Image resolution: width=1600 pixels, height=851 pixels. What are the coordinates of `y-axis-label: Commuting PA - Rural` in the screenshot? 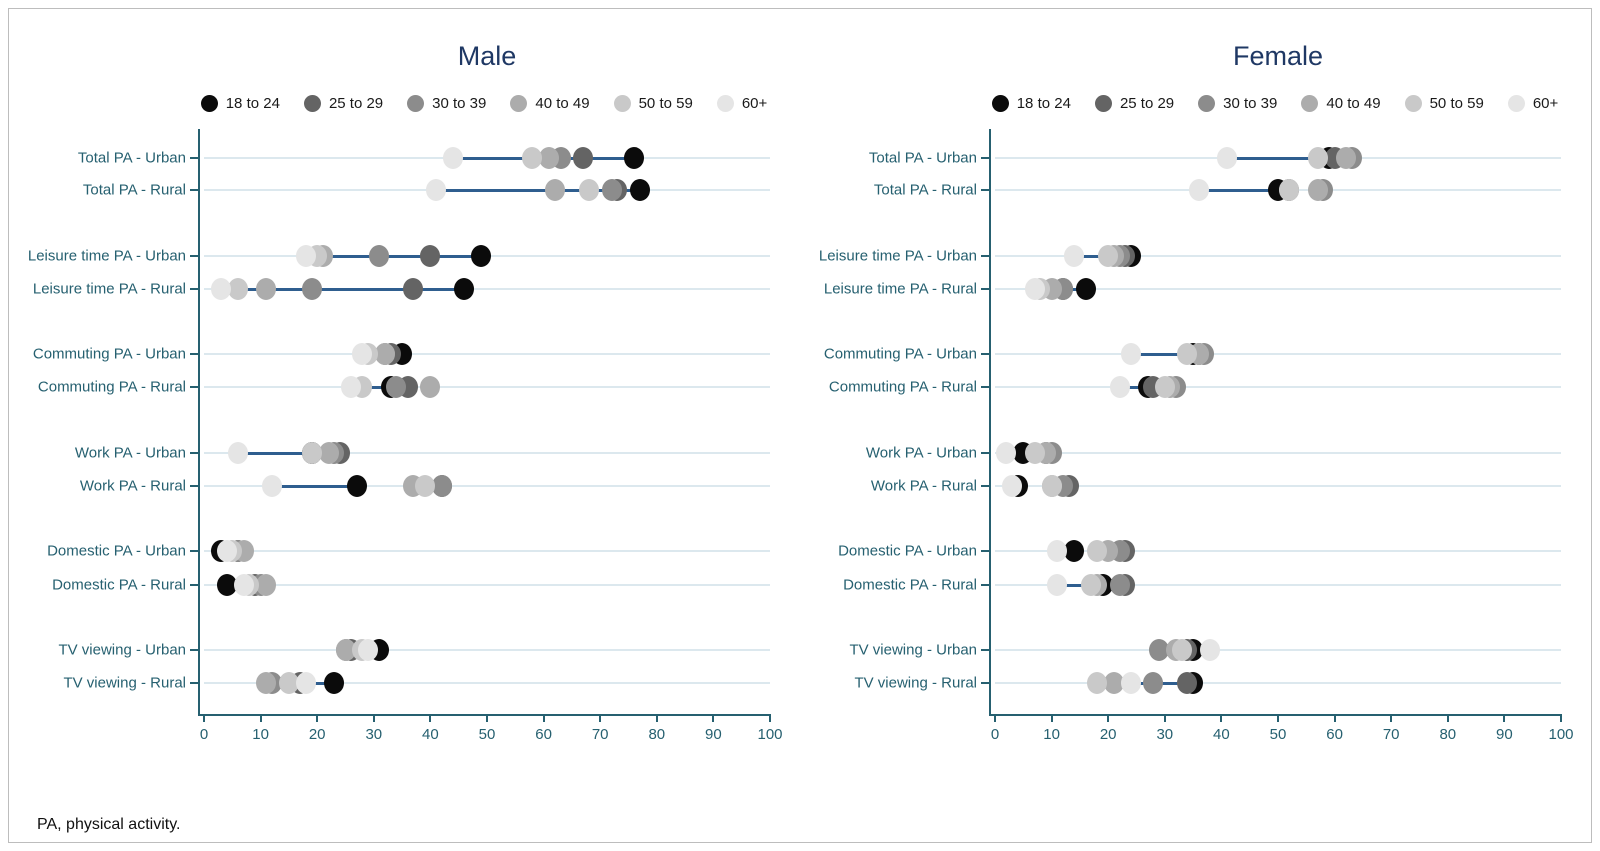 It's located at (902, 387).